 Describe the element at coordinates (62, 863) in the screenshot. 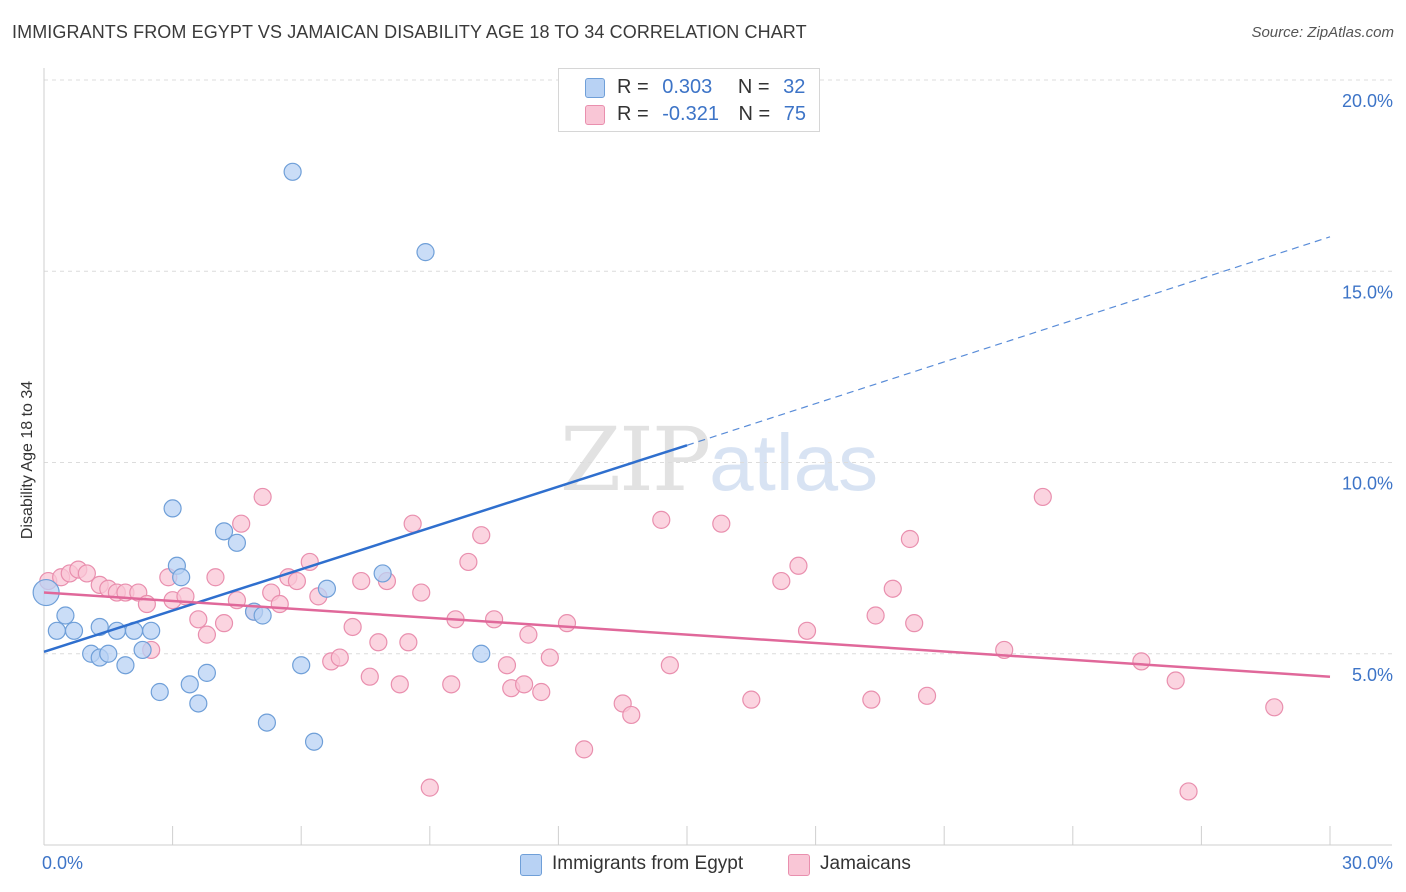

I see `x-tick-label-min: 0.0%` at that location.